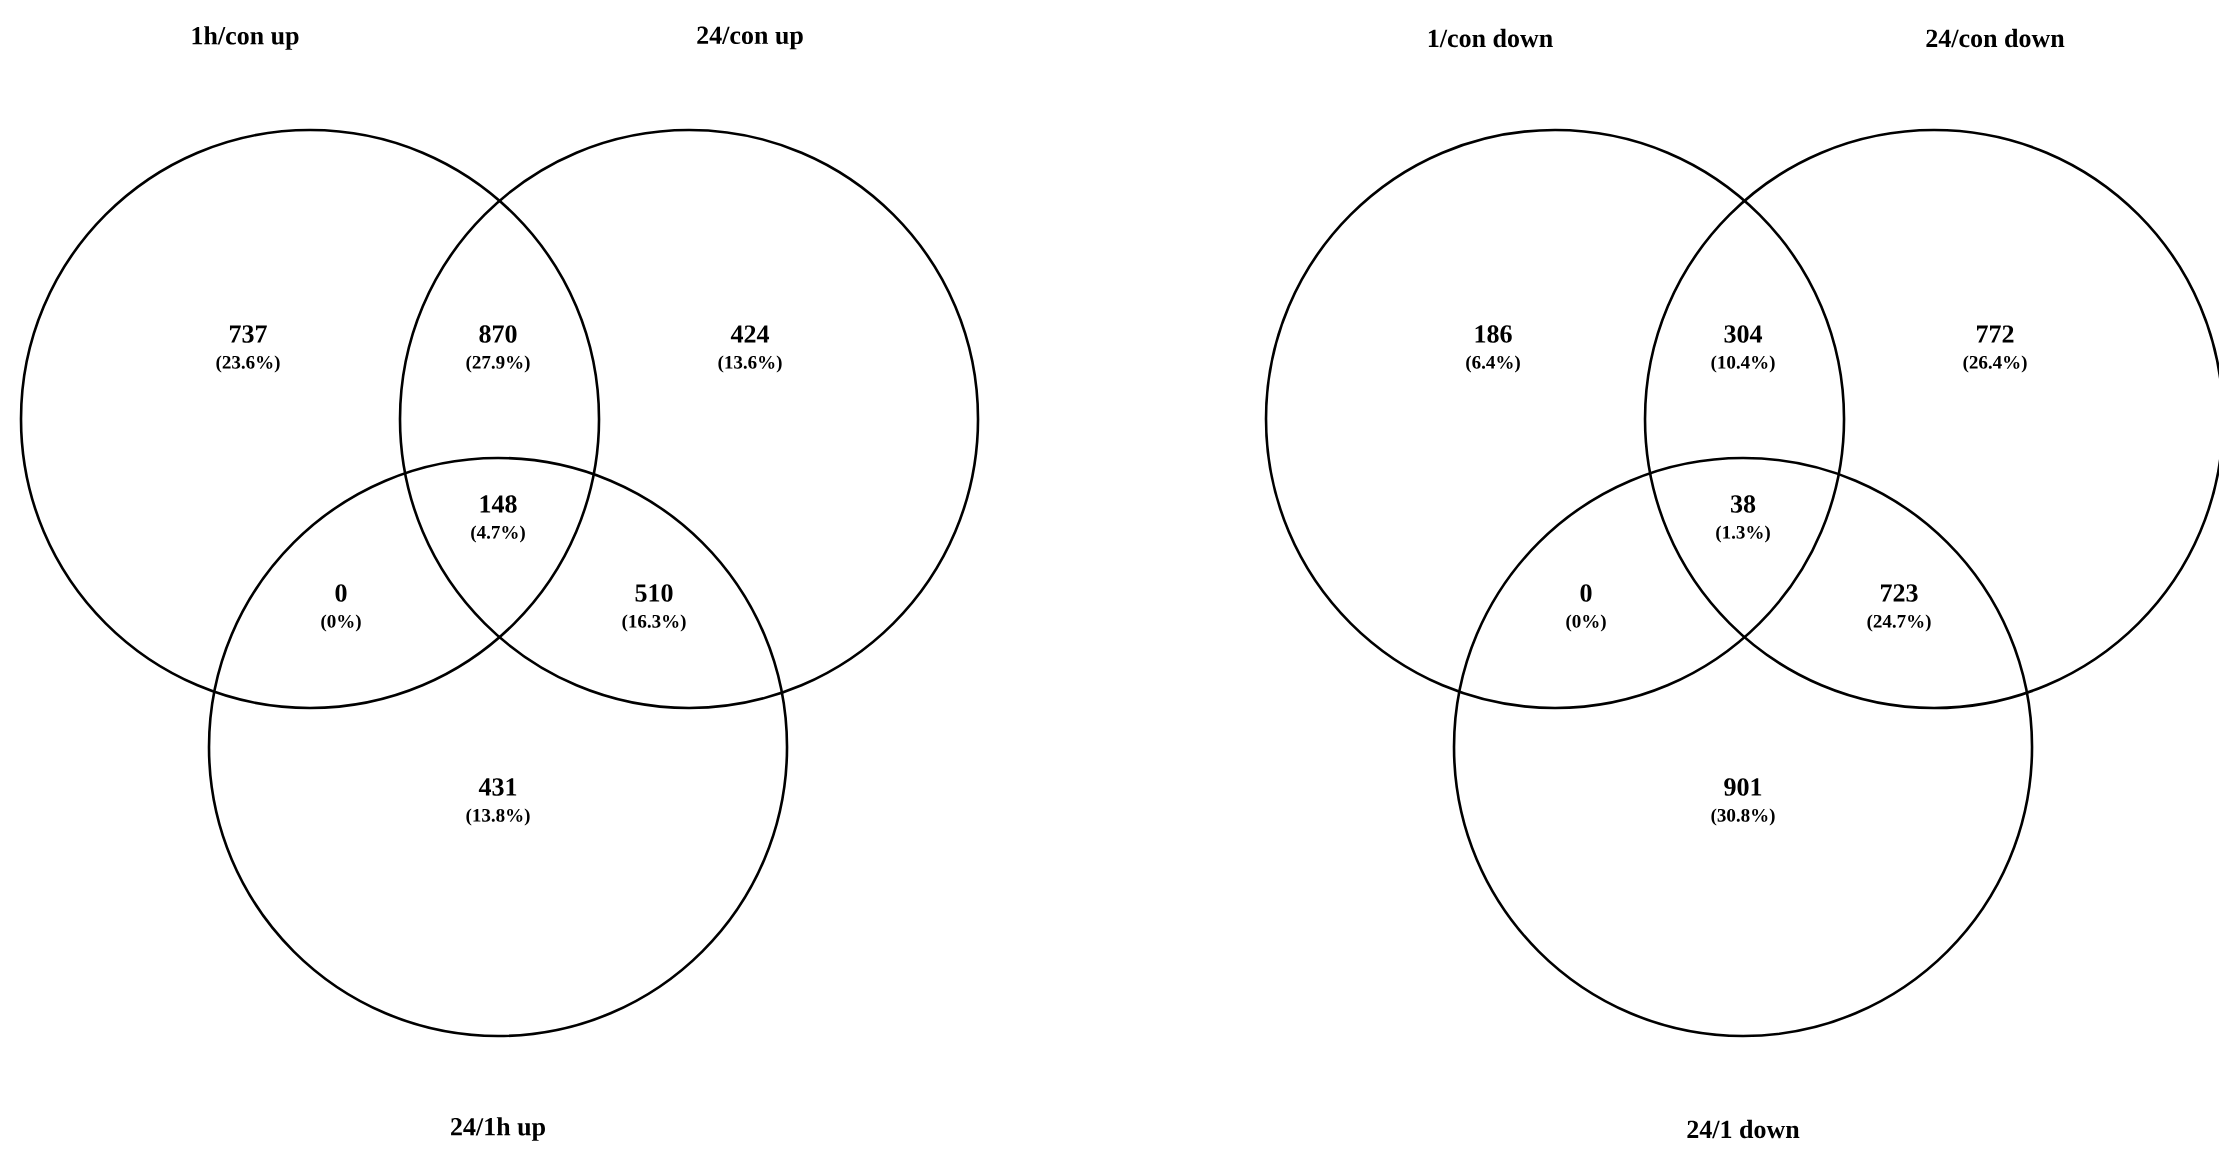 The image size is (2219, 1152). Describe the element at coordinates (1743, 817) in the screenshot. I see `text: (30.8%)` at that location.